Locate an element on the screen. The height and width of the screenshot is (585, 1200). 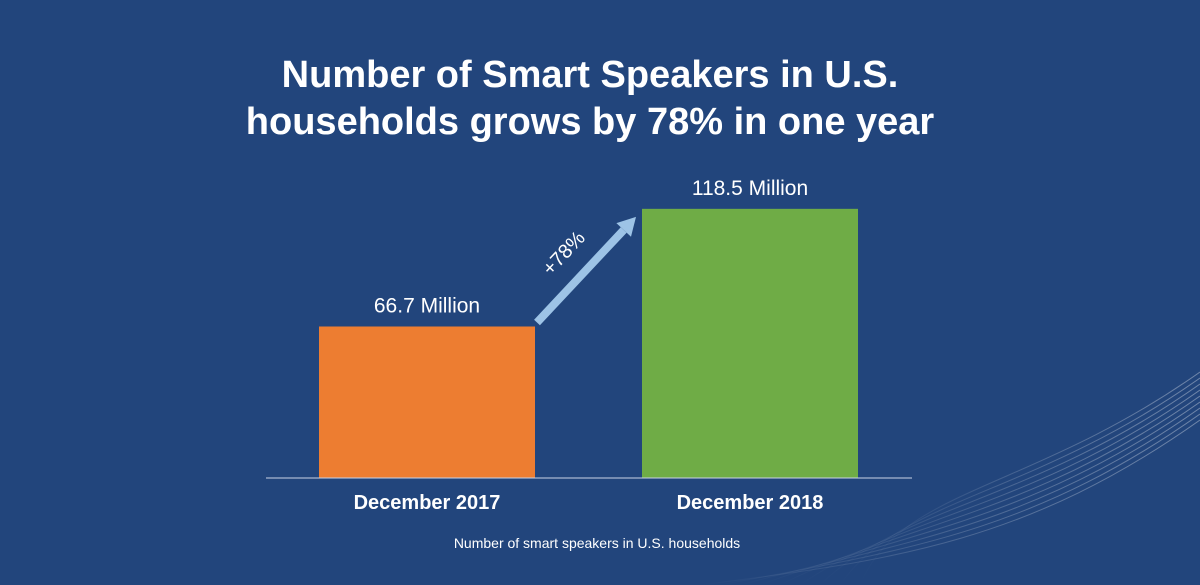
chart-title-line-1: Number of Smart Speakers in U.S. is located at coordinates (590, 75).